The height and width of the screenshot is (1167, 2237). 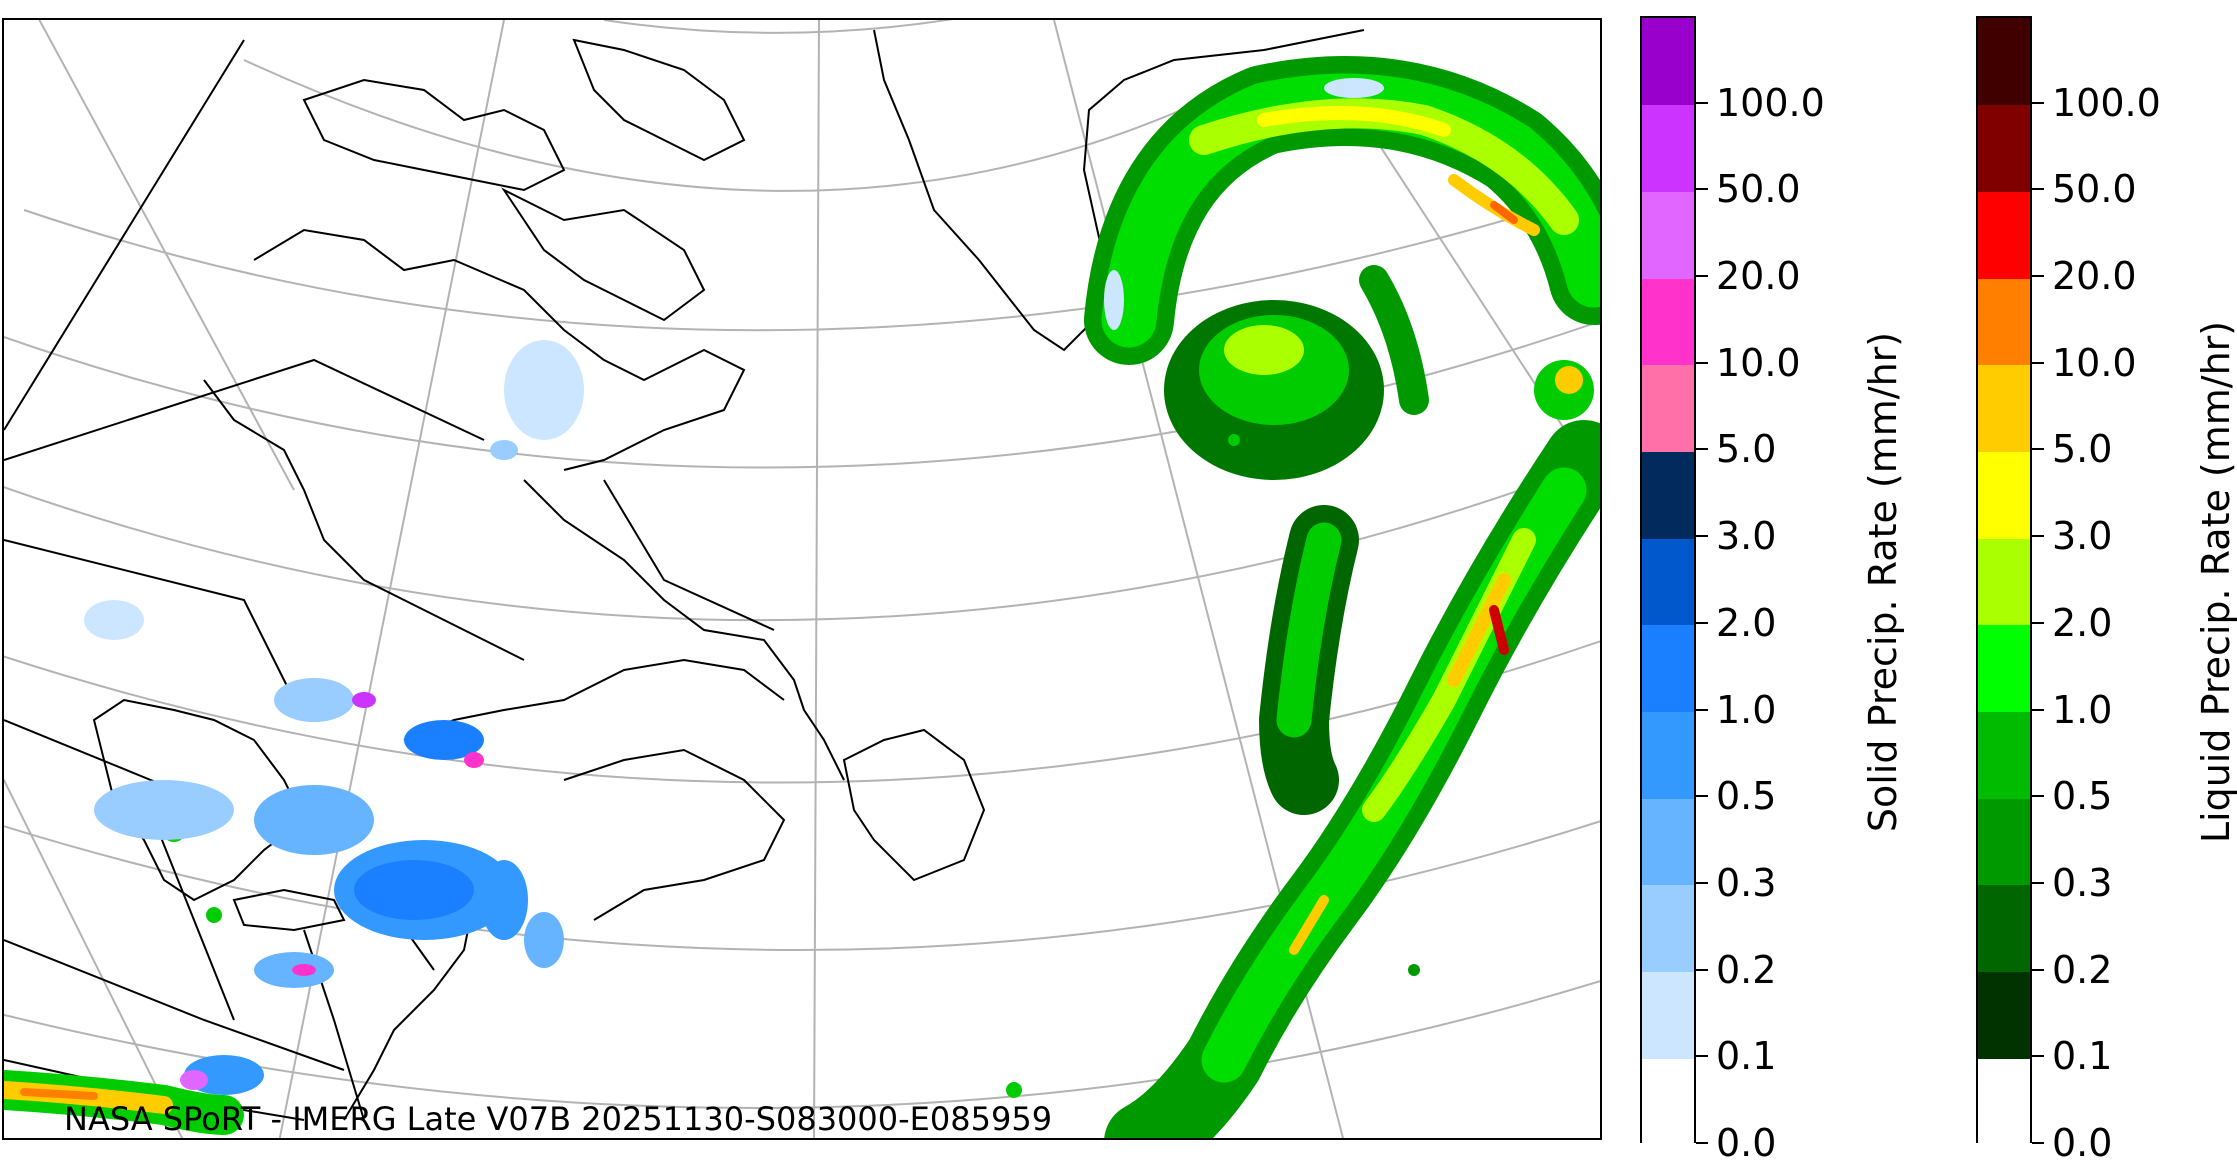 I want to click on liquid-colorbar, so click(x=2004, y=581).